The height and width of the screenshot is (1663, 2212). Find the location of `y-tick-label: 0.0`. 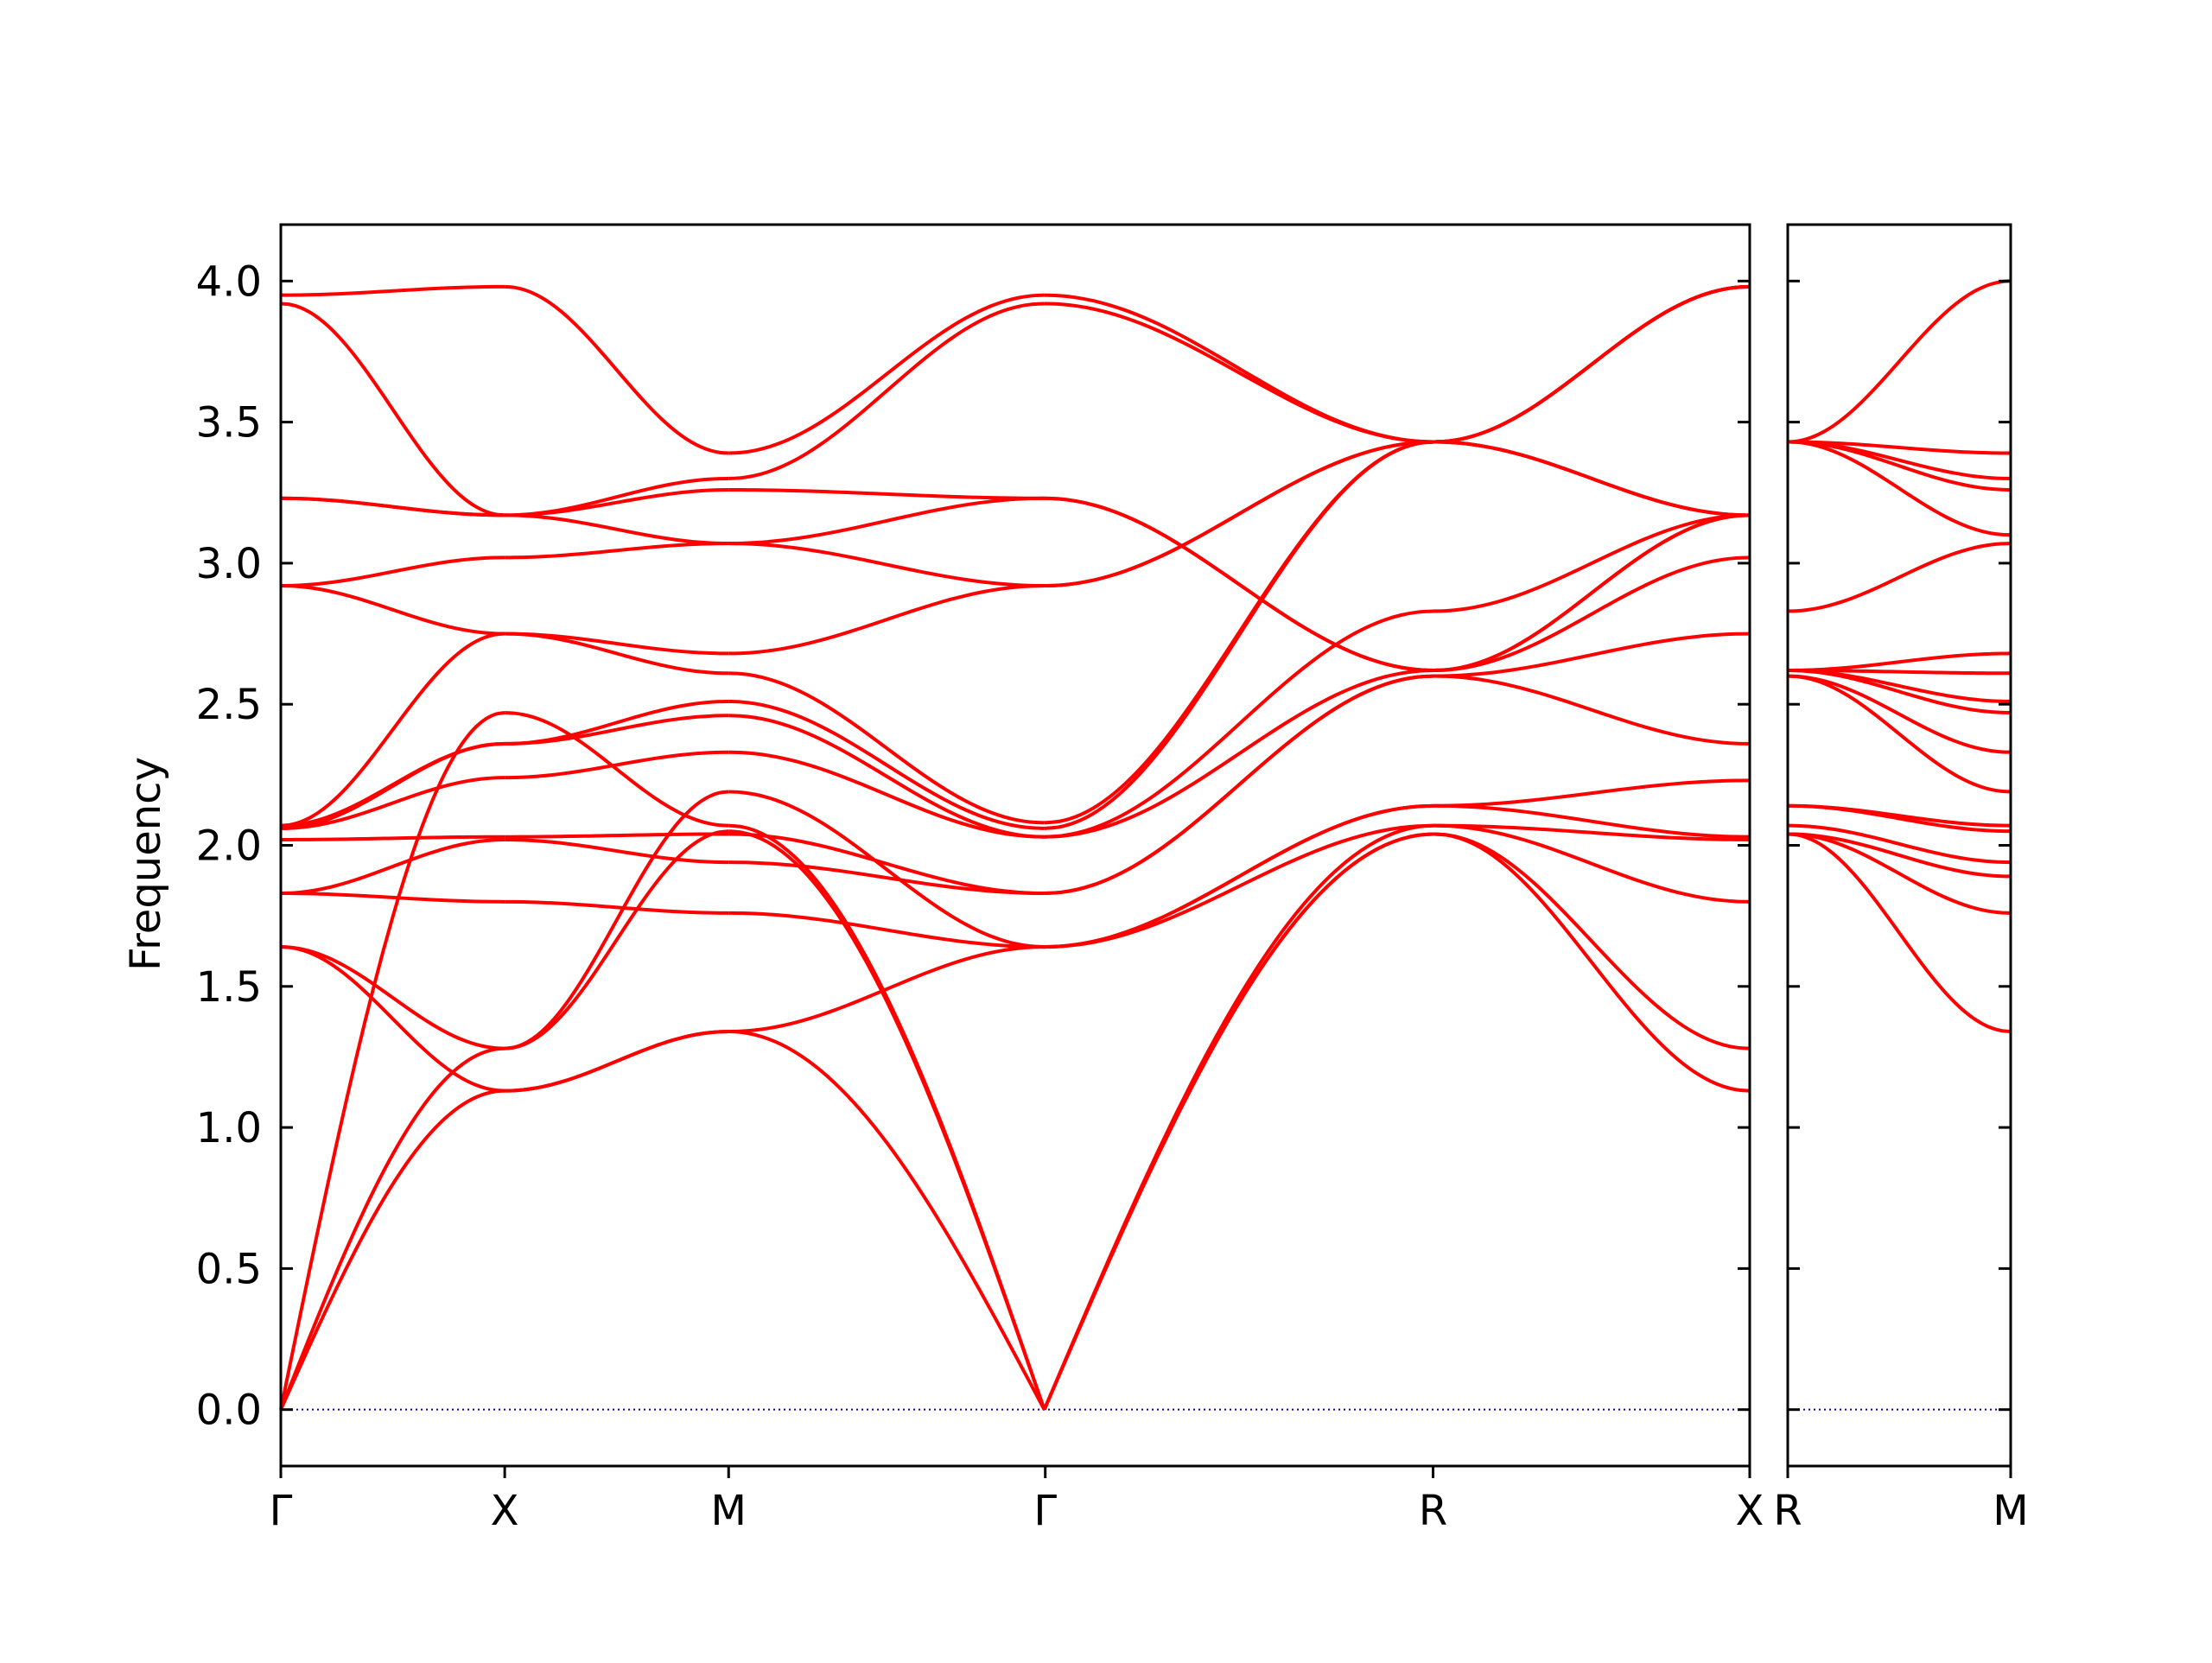

y-tick-label: 0.0 is located at coordinates (229, 1411).